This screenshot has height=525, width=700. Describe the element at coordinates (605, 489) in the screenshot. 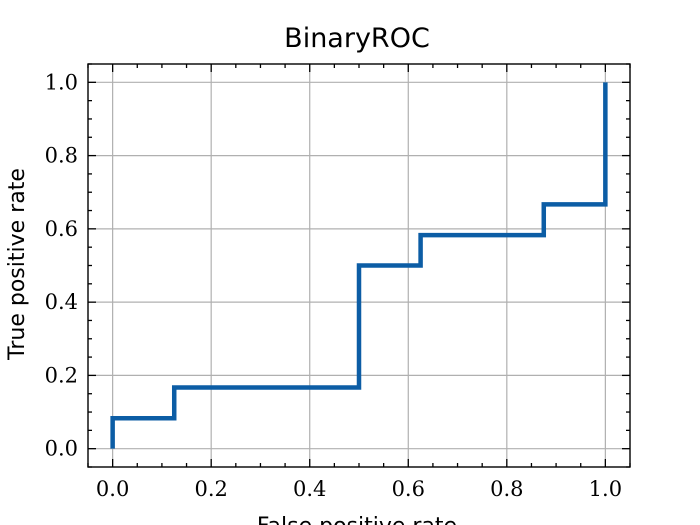

I see `x-tick-label: 1.0` at that location.